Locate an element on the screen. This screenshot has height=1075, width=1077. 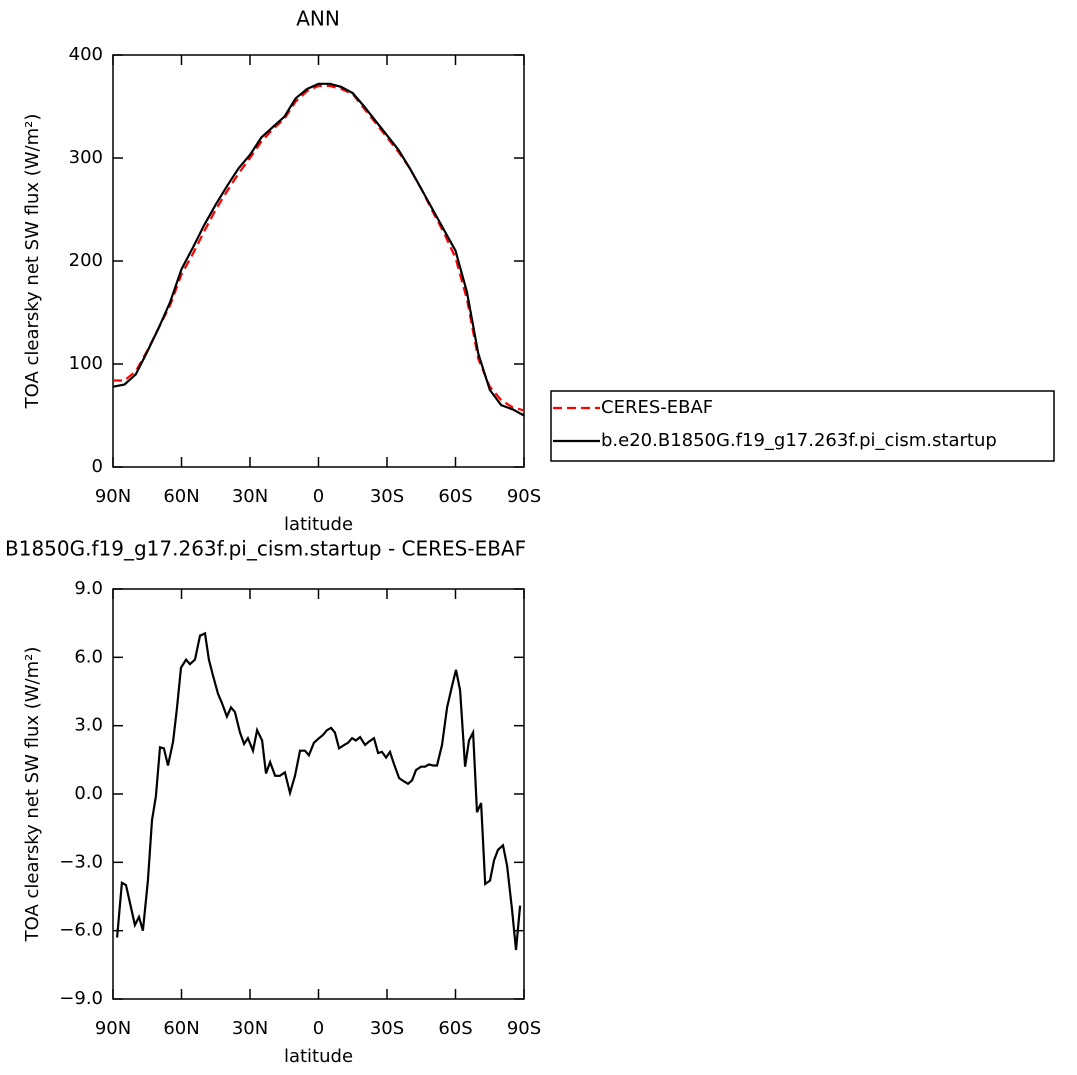
y-tick-label: 6.0 is located at coordinates (88, 656).